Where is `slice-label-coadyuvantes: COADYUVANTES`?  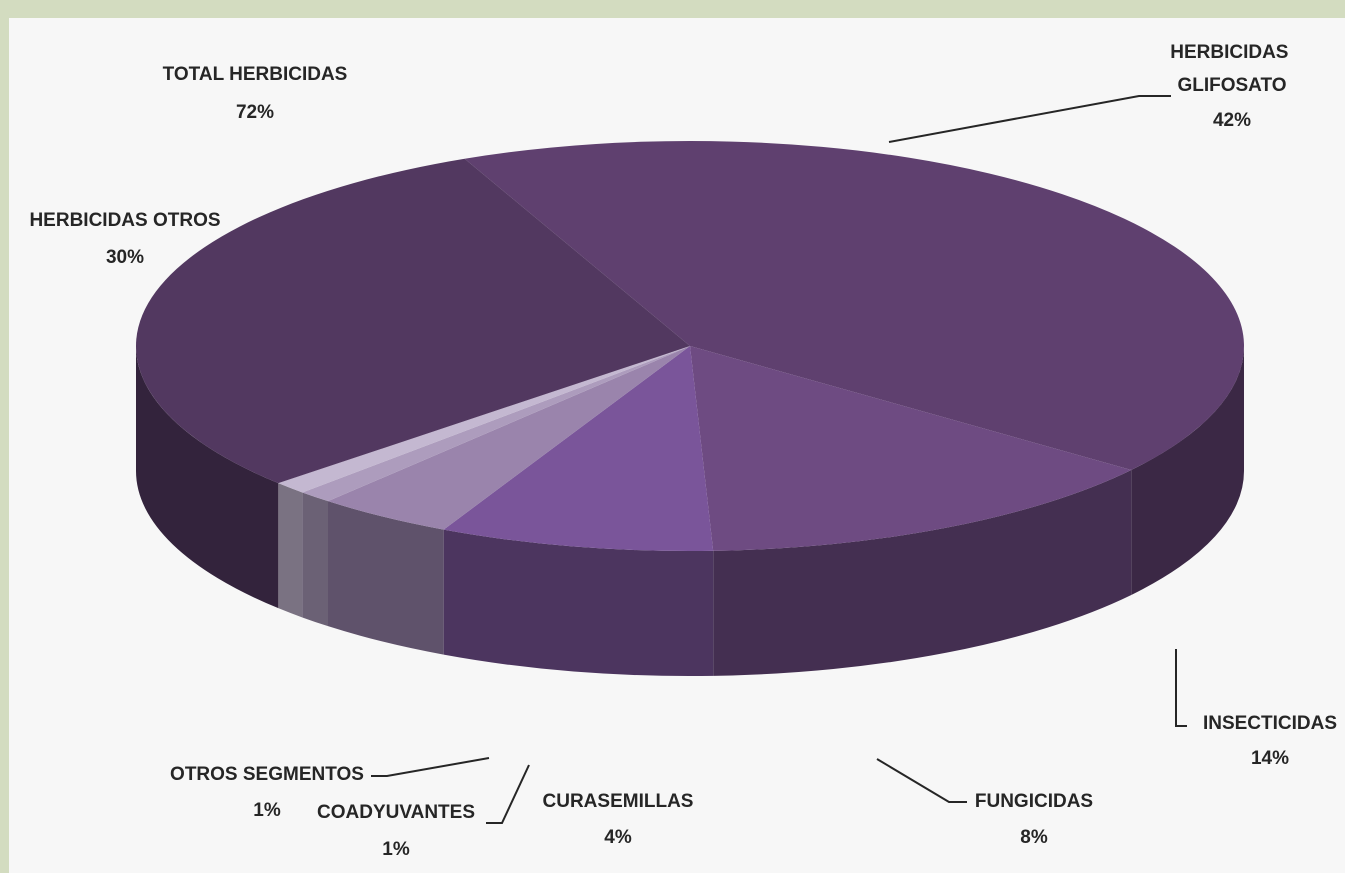 slice-label-coadyuvantes: COADYUVANTES is located at coordinates (396, 812).